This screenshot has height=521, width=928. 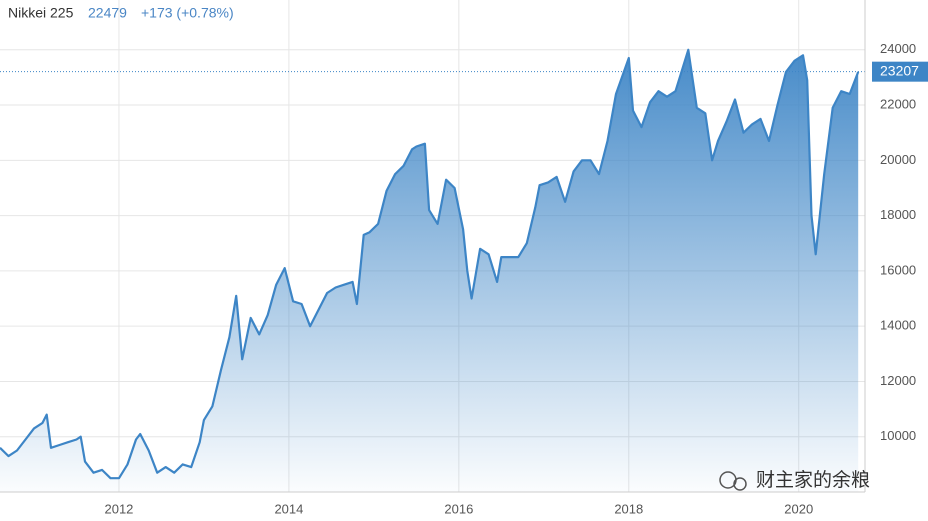 What do you see at coordinates (628, 508) in the screenshot?
I see `x-tick-label: 2018` at bounding box center [628, 508].